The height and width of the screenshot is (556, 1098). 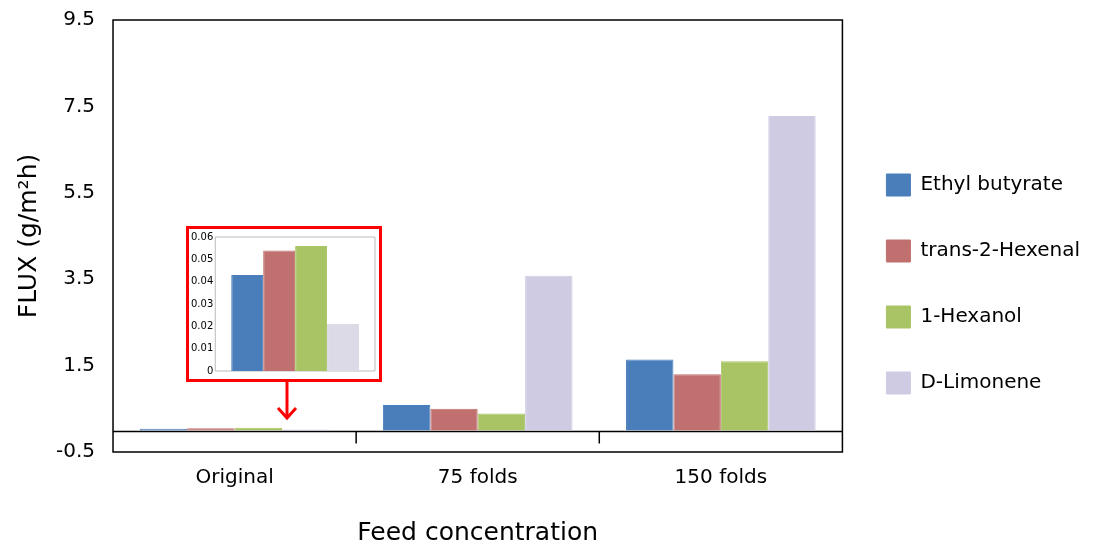 What do you see at coordinates (202, 325) in the screenshot?
I see `y-tick-label: 0.02` at bounding box center [202, 325].